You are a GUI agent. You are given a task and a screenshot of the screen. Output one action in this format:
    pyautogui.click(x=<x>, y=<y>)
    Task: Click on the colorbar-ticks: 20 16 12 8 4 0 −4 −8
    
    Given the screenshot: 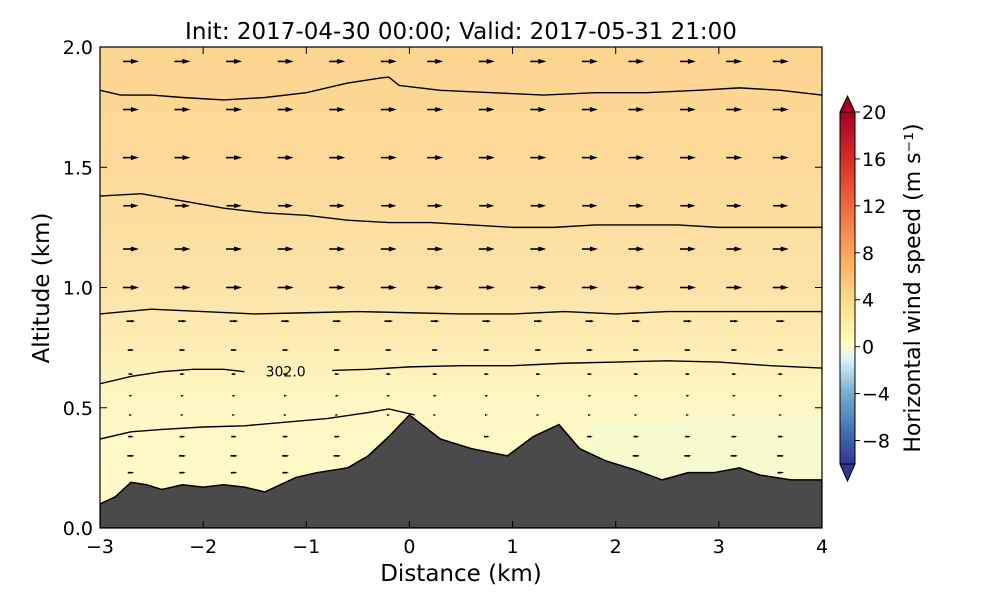 What is the action you would take?
    pyautogui.click(x=872, y=277)
    